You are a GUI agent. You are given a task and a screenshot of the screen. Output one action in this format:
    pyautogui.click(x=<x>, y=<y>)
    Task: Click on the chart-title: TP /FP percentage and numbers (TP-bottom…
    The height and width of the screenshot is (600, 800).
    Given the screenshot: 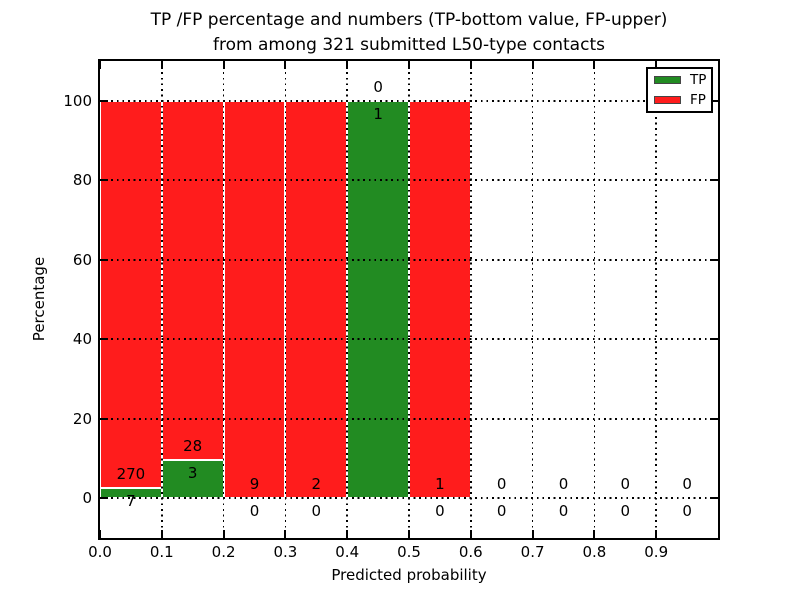 What is the action you would take?
    pyautogui.click(x=409, y=32)
    